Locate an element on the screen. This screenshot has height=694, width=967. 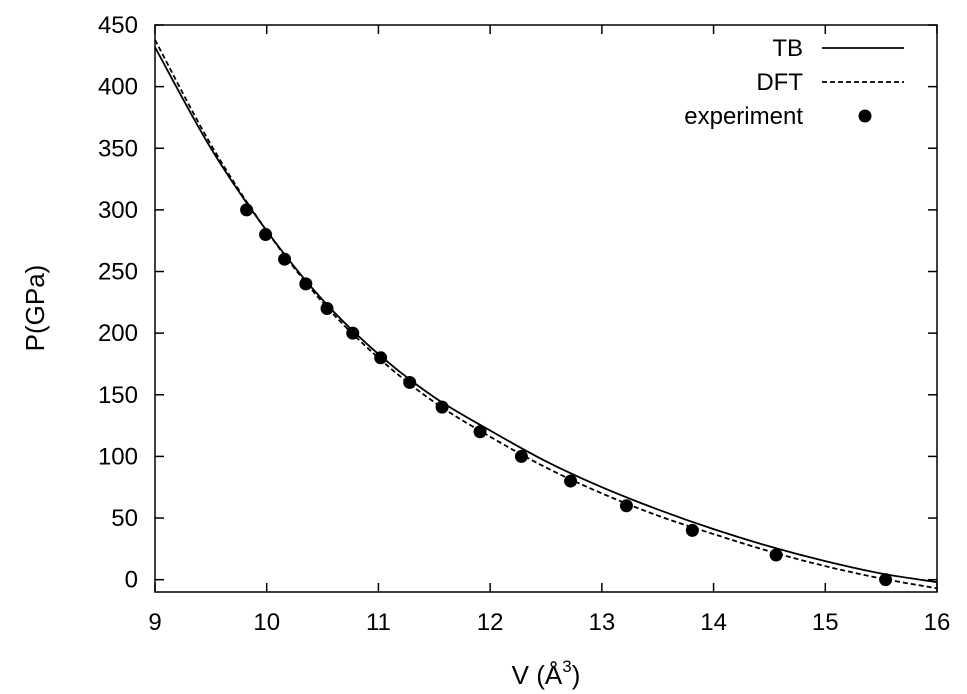
x-axis-label: V (Å3) is located at coordinates (546, 673).